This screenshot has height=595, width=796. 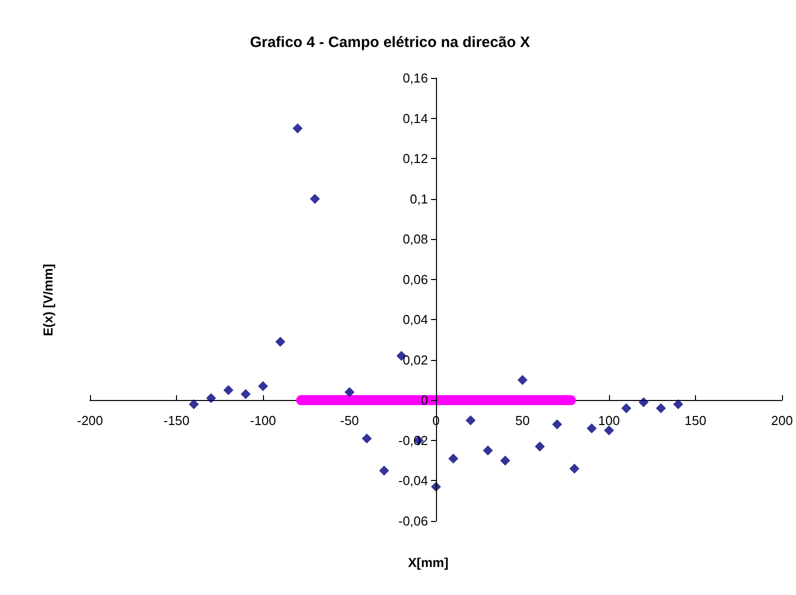 I want to click on x-tick-label: -100, so click(x=263, y=420).